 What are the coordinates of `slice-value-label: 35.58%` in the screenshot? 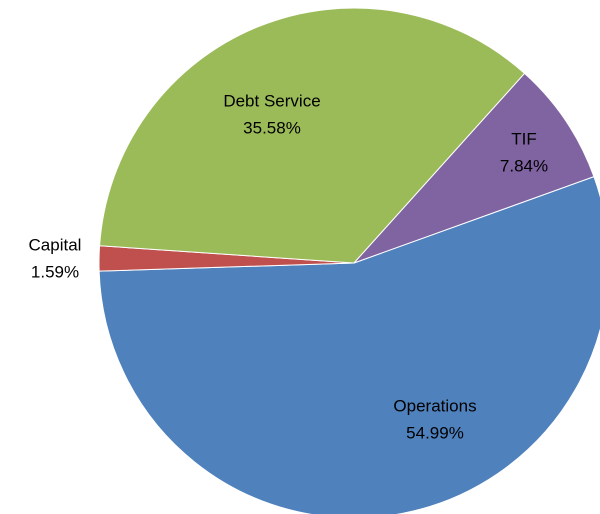 It's located at (272, 127).